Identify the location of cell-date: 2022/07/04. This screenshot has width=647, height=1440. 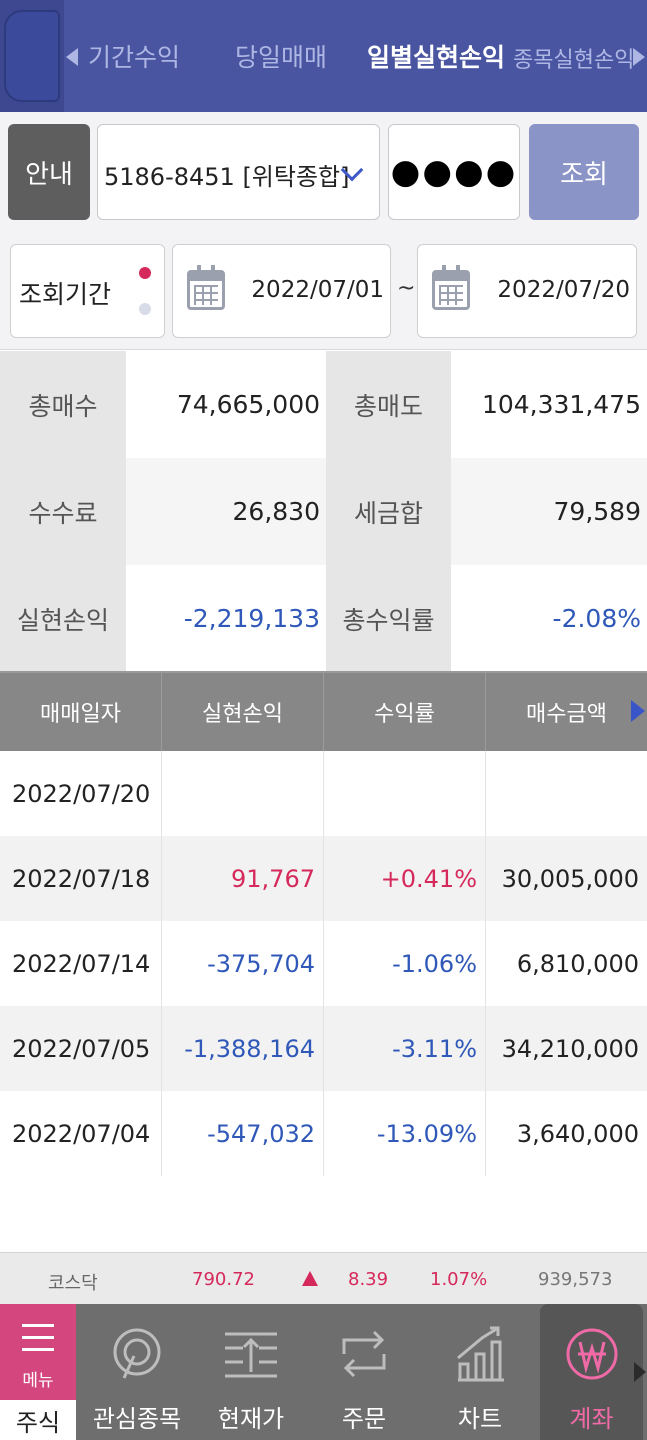
(81, 1133).